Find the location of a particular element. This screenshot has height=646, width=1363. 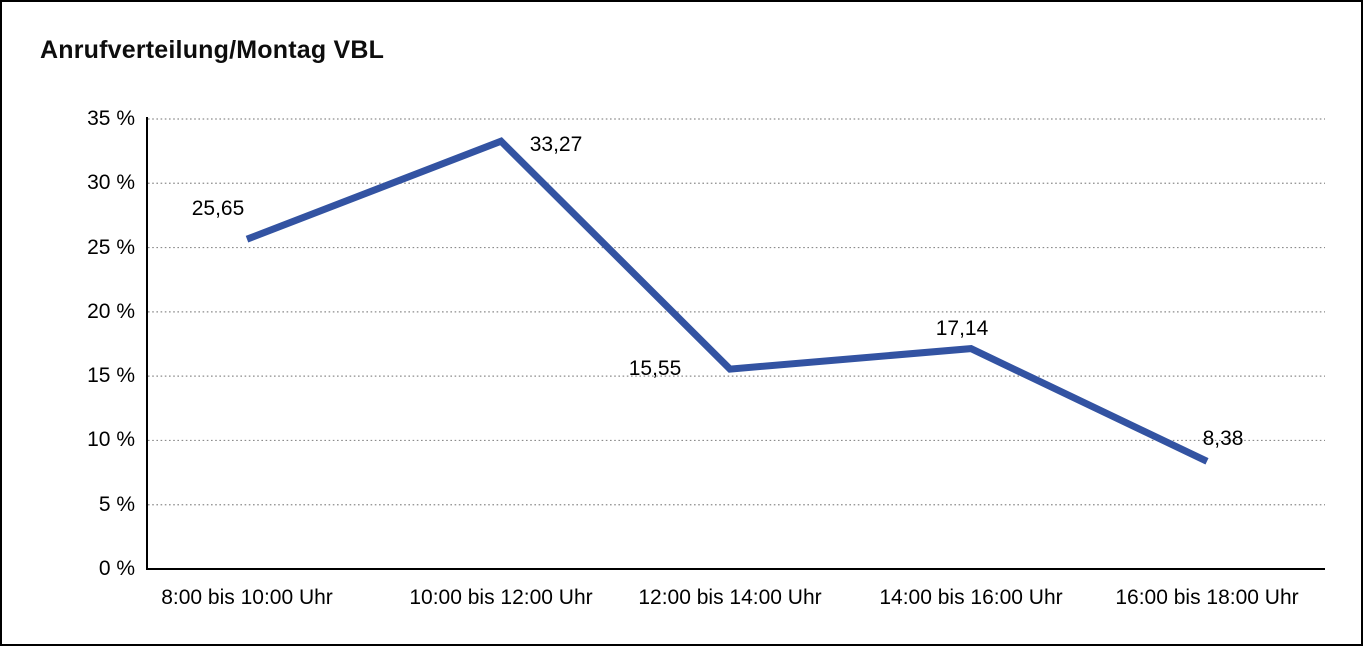

y-tick-label: 35 % is located at coordinates (111, 118).